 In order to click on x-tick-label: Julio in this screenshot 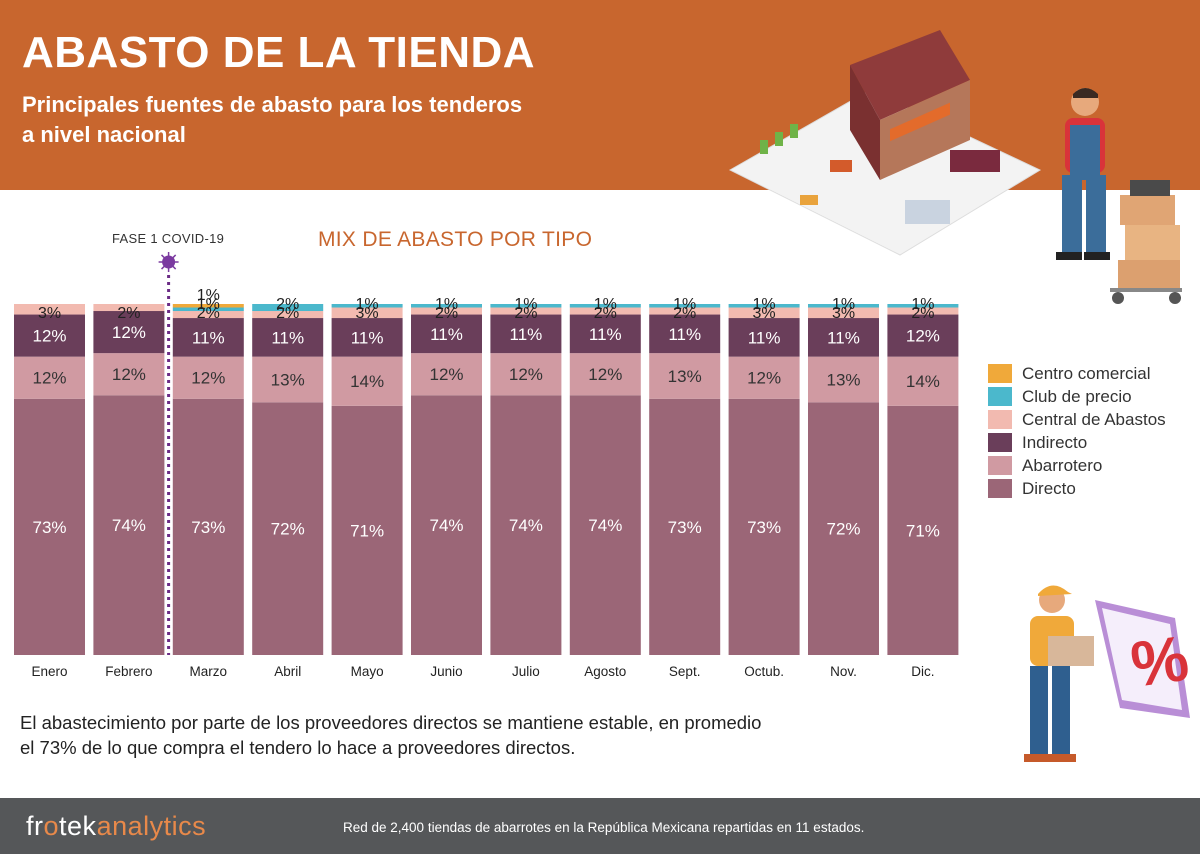, I will do `click(526, 671)`.